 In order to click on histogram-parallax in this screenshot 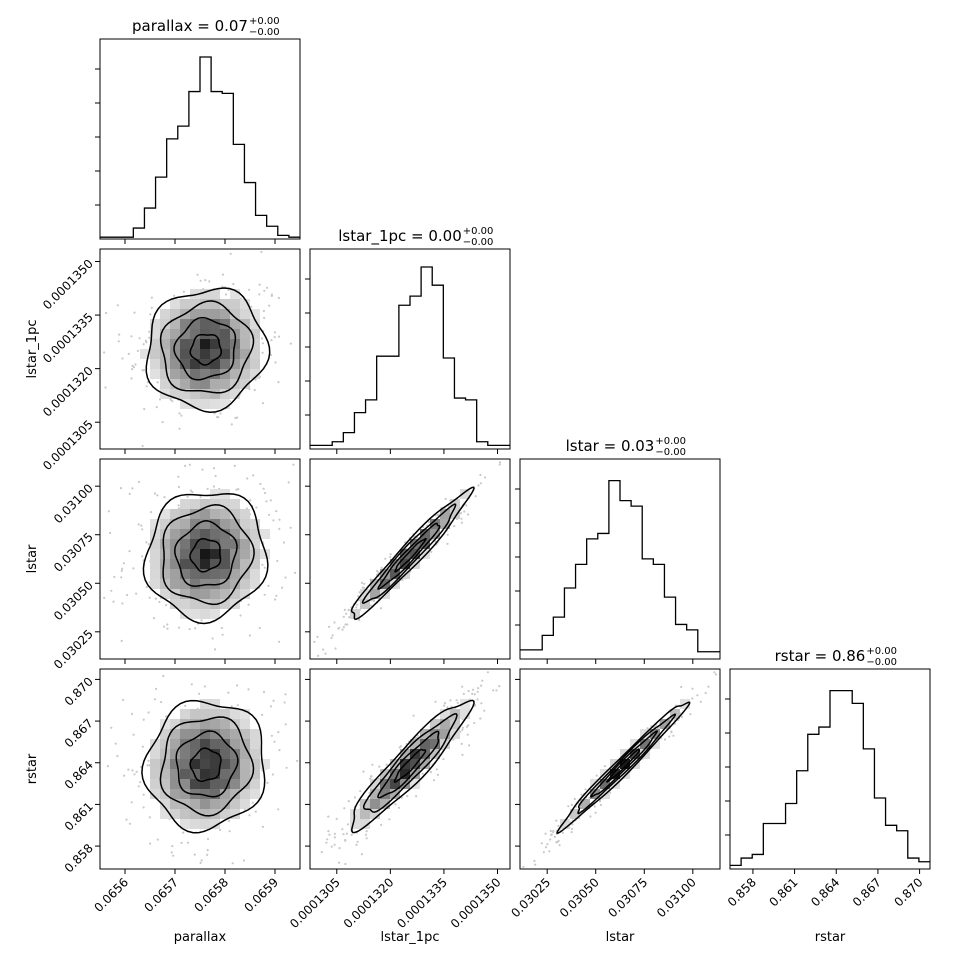, I will do `click(200, 147)`.